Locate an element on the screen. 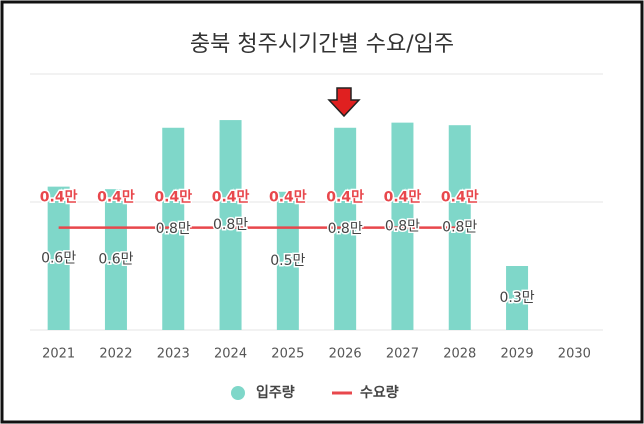 This screenshot has height=424, width=644. bar-value-label: 0.5만 is located at coordinates (287, 261).